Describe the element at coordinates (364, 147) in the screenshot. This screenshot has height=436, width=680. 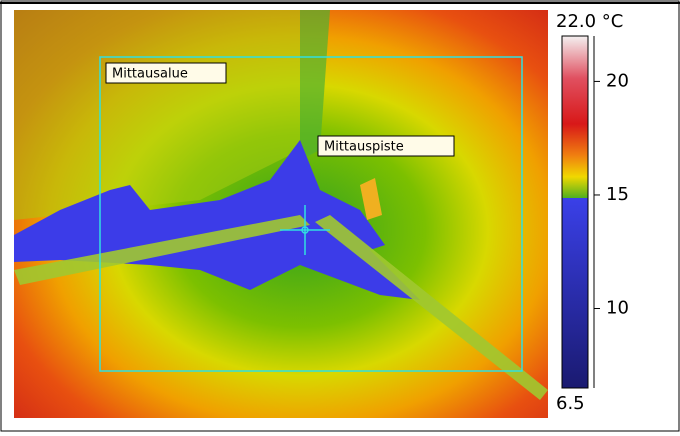
I see `point-label: Mittauspiste` at that location.